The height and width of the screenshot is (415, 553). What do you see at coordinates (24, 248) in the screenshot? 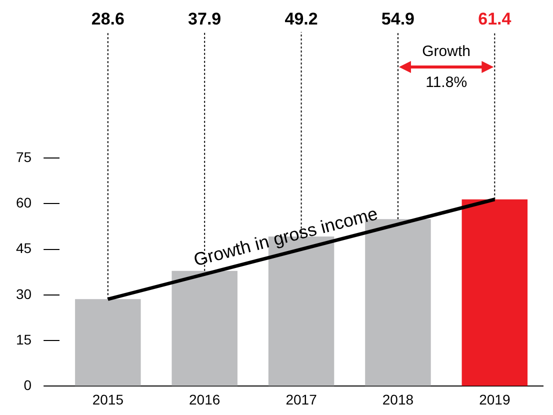
I see `y-tick-label: 45` at bounding box center [24, 248].